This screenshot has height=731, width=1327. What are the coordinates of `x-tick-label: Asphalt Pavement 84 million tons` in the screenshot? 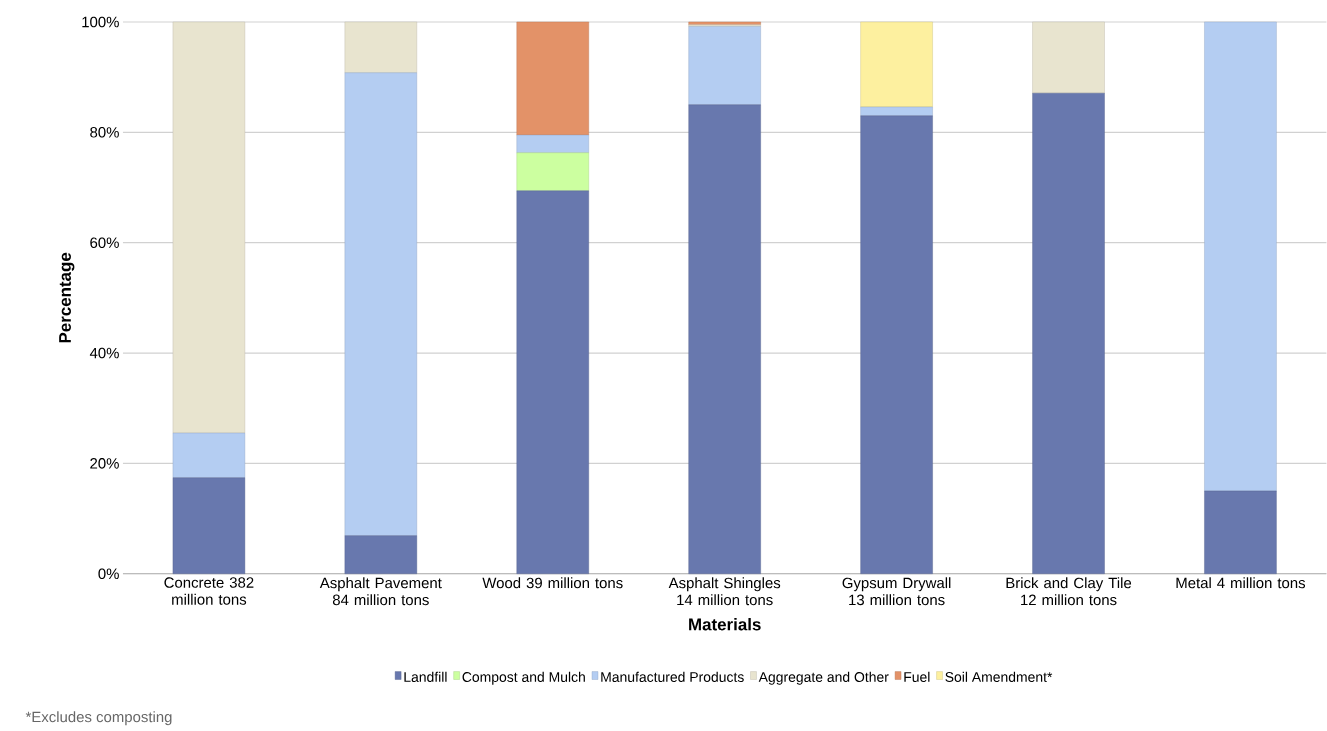 It's located at (380, 591).